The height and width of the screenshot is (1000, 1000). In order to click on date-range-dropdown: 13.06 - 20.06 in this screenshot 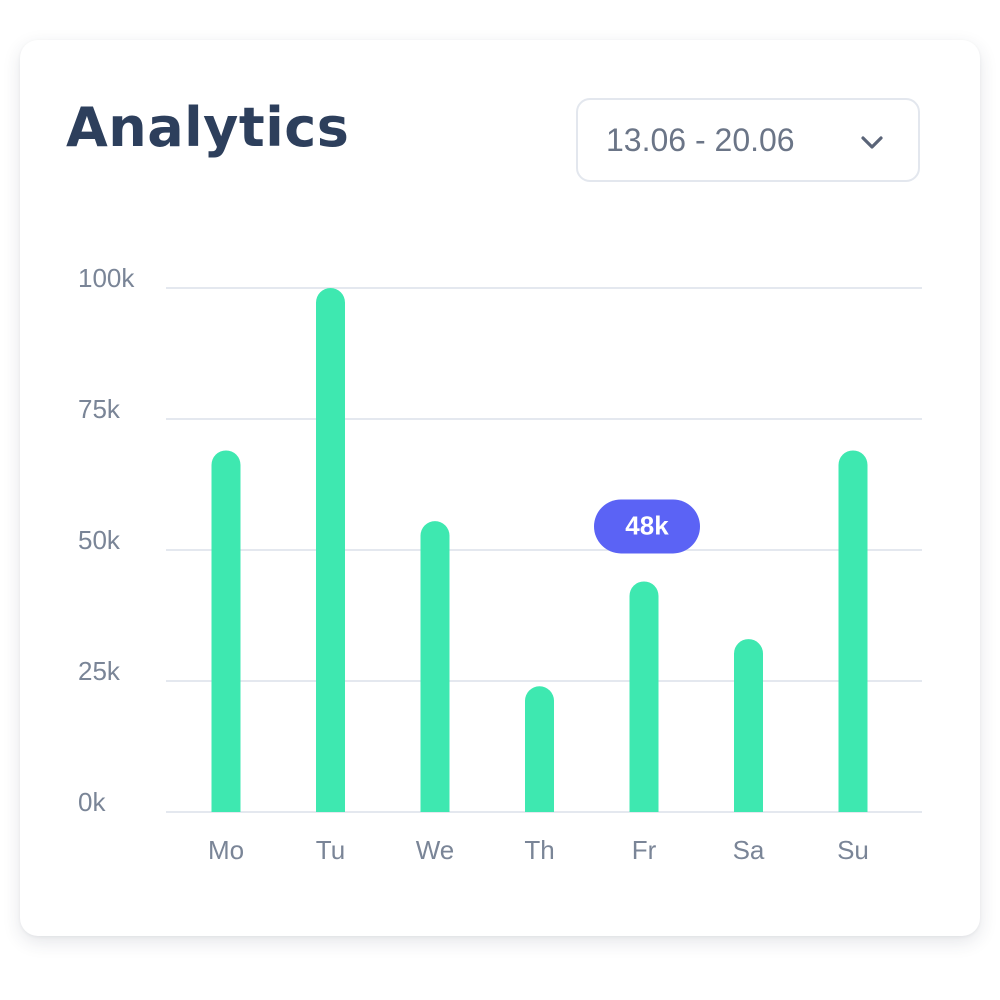, I will do `click(748, 140)`.